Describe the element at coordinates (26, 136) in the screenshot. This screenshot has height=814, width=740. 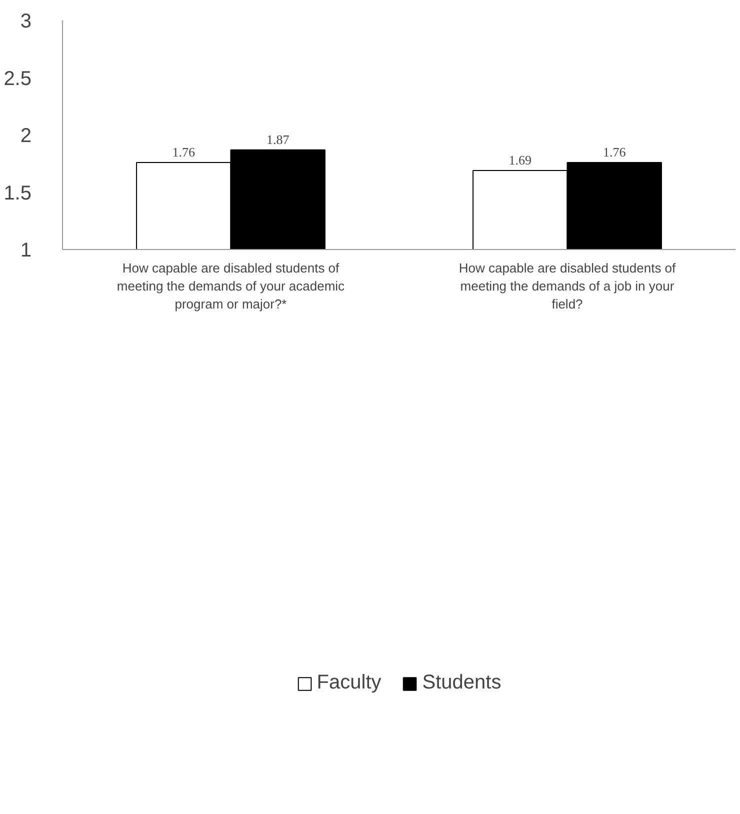
I see `y-tick-label: 2` at that location.